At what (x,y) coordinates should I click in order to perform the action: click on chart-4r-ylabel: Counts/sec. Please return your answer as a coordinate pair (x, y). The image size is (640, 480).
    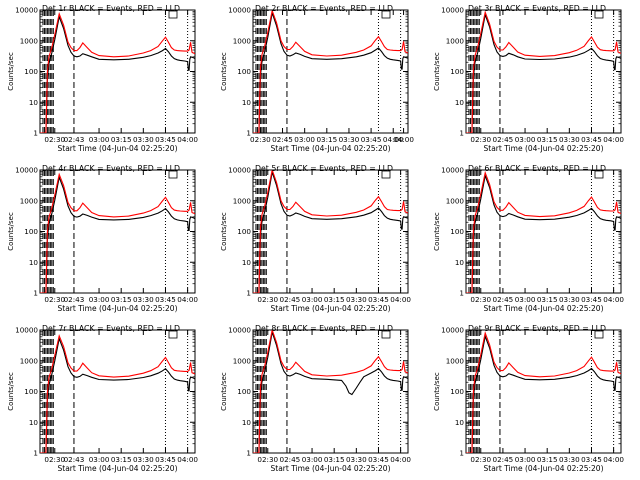
    Looking at the image, I should click on (11, 231).